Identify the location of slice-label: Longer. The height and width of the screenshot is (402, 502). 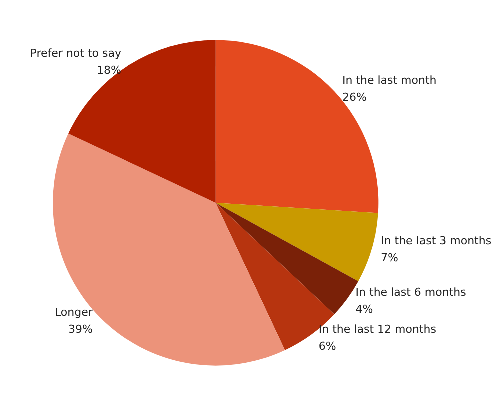
(74, 312).